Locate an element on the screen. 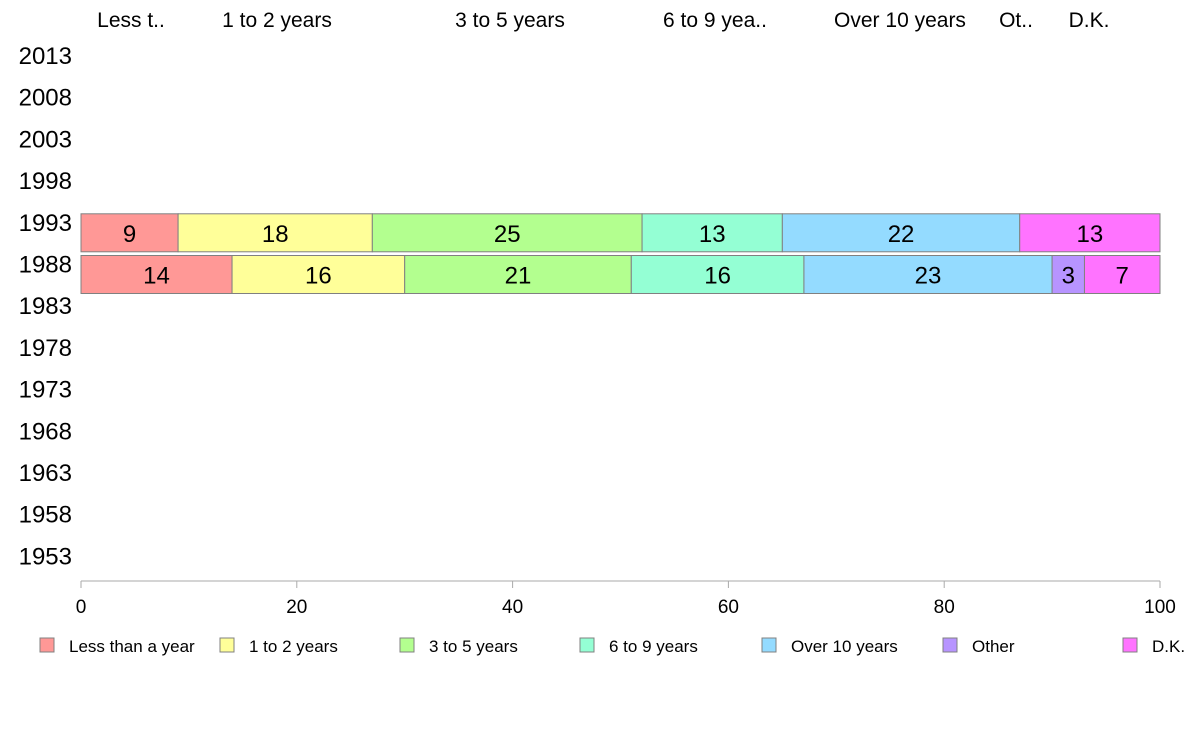 The width and height of the screenshot is (1188, 736). column-header: D.K. is located at coordinates (1089, 20).